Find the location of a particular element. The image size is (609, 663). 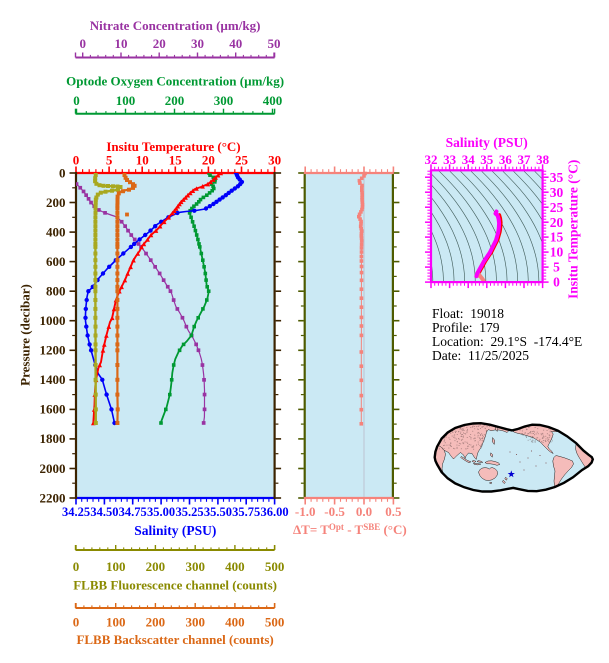

svg-text: 34.50 is located at coordinates (104, 512).